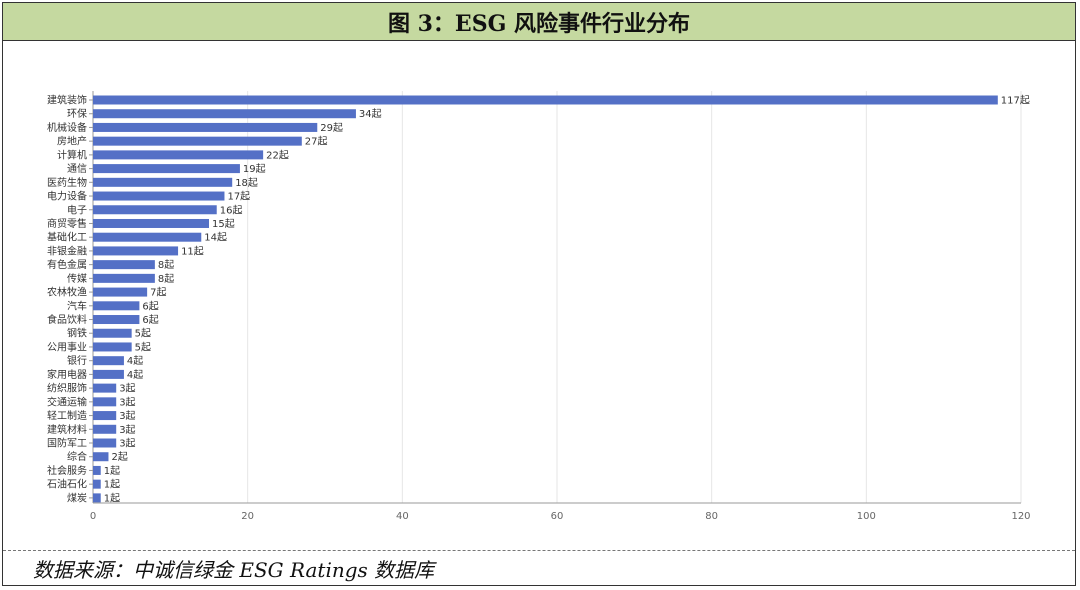 Image resolution: width=1080 pixels, height=590 pixels. What do you see at coordinates (67, 292) in the screenshot?
I see `category-label: 农林牧渔` at bounding box center [67, 292].